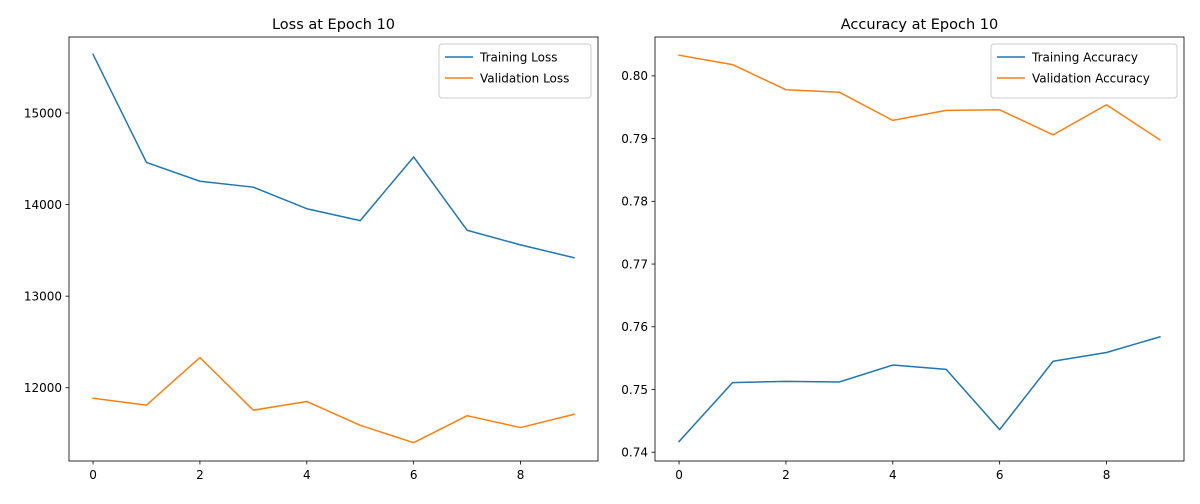 The width and height of the screenshot is (1200, 504). Describe the element at coordinates (43, 296) in the screenshot. I see `y-tick-label: 13000` at that location.